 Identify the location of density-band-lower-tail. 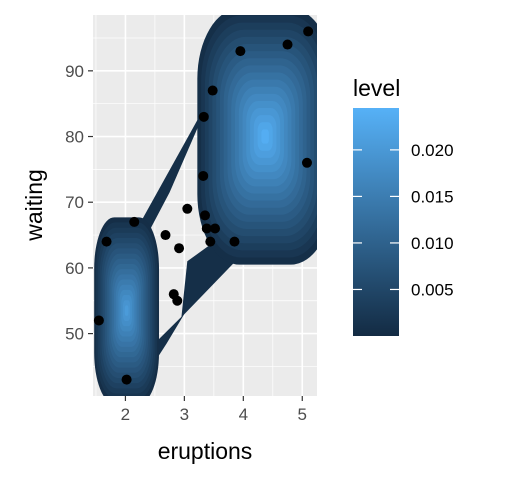
(168, 340).